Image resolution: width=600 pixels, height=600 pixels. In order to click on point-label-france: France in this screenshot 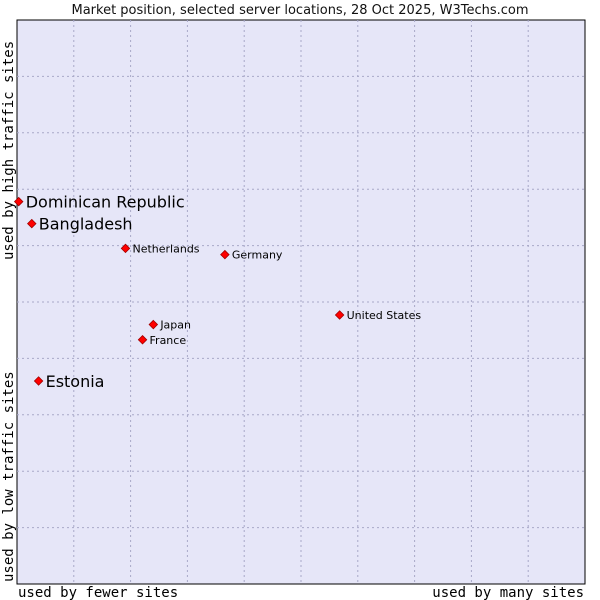, I will do `click(168, 340)`.